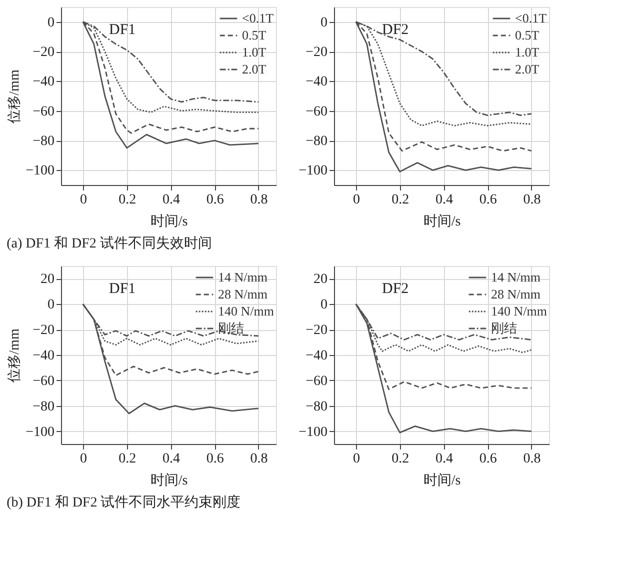 The image size is (643, 570). I want to click on text: (b) DF1 和 DF2 试件不同水平约束刚度, so click(123, 502).